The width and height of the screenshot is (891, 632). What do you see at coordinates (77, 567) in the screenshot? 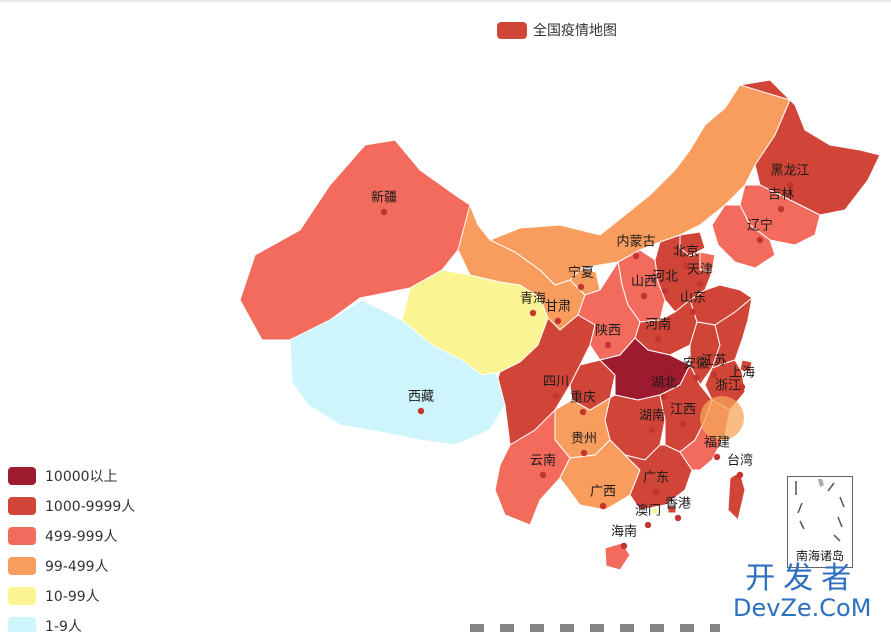
I see `visual-map-label: 99-499人` at bounding box center [77, 567].